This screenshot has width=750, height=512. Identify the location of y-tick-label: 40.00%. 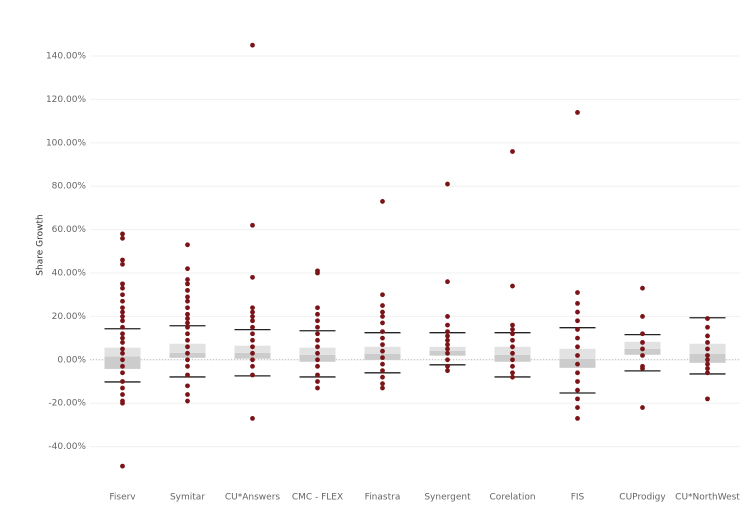
(69, 274).